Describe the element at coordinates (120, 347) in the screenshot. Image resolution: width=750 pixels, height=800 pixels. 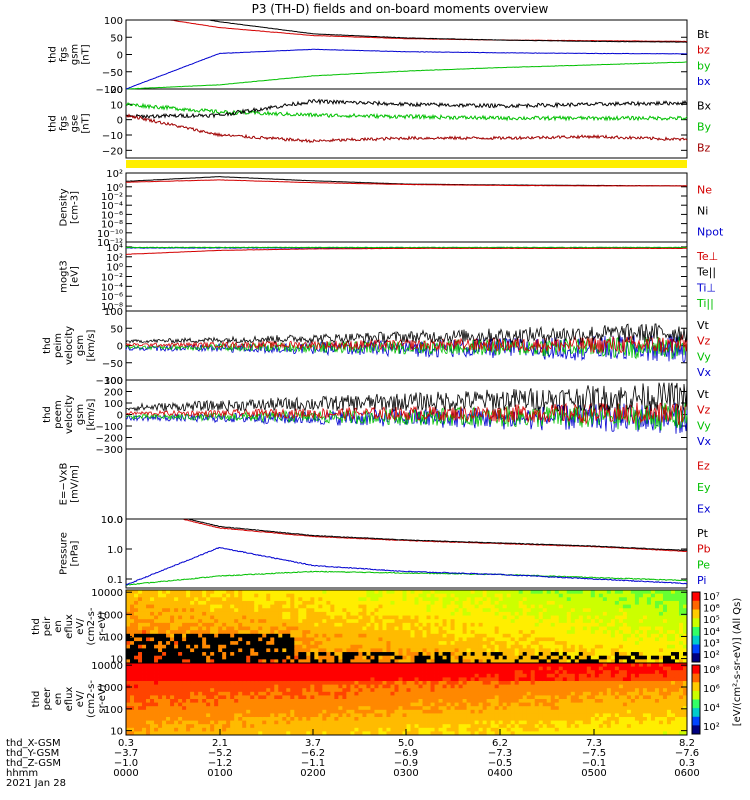
I see `y-tick-label: 0` at that location.